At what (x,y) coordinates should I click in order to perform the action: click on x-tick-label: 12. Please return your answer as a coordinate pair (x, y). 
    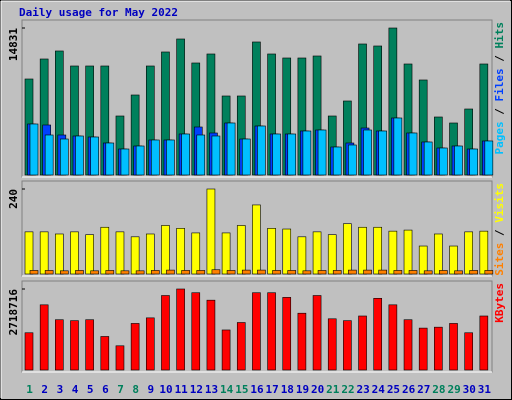
    Looking at the image, I should click on (196, 389).